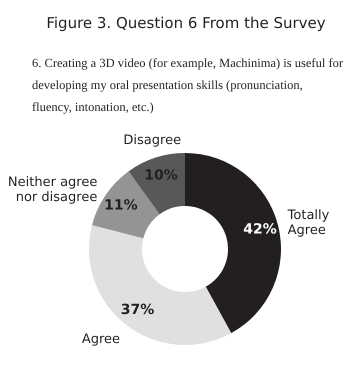 The image size is (352, 372). I want to click on slice-label: Neither agree nor disagree, so click(53, 189).